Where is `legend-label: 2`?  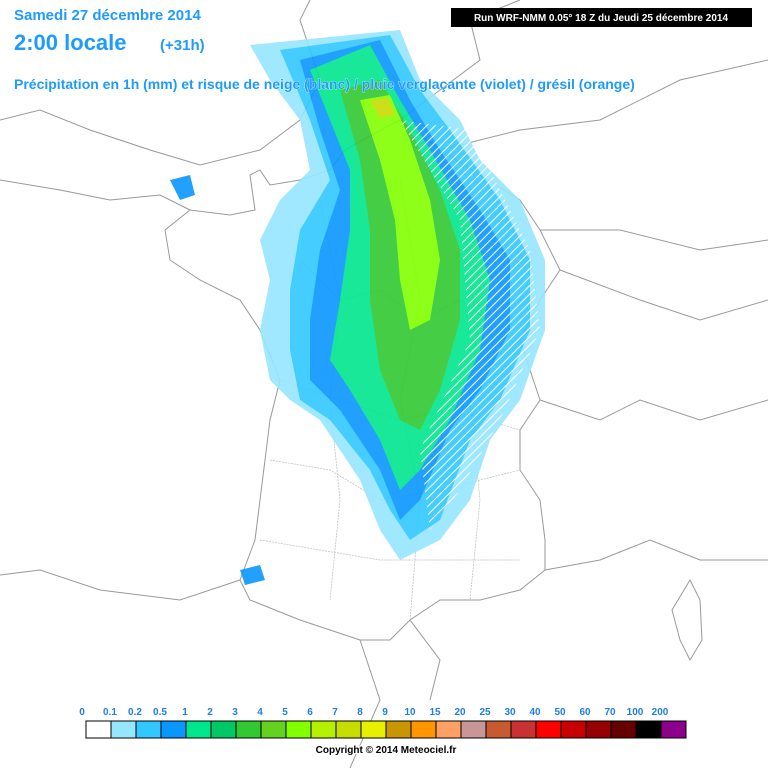
legend-label: 2 is located at coordinates (210, 712).